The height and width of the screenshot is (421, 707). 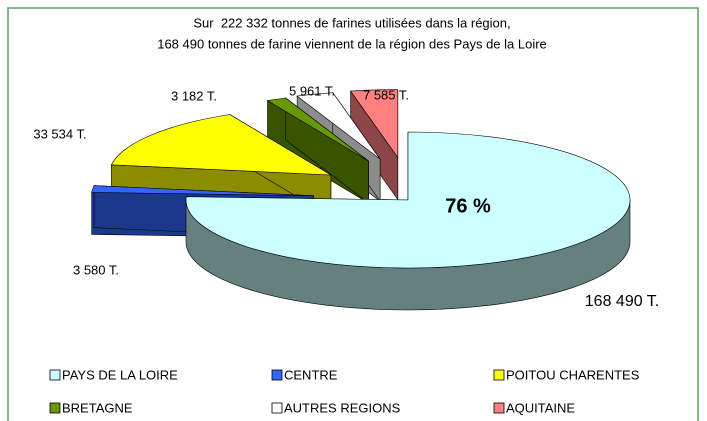 What do you see at coordinates (194, 95) in the screenshot?
I see `data-label: 3 182 T.` at bounding box center [194, 95].